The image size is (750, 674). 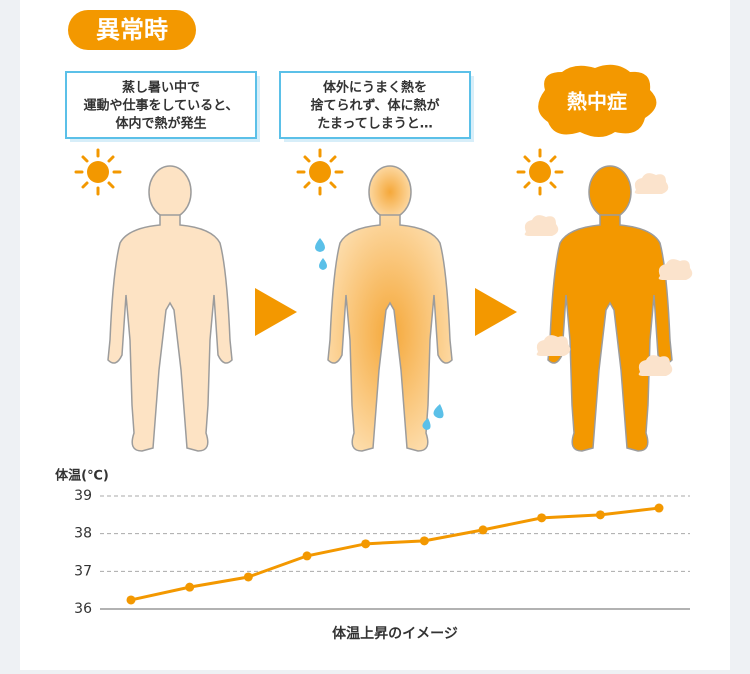 What do you see at coordinates (83, 609) in the screenshot?
I see `y-tick-label: 36` at bounding box center [83, 609].